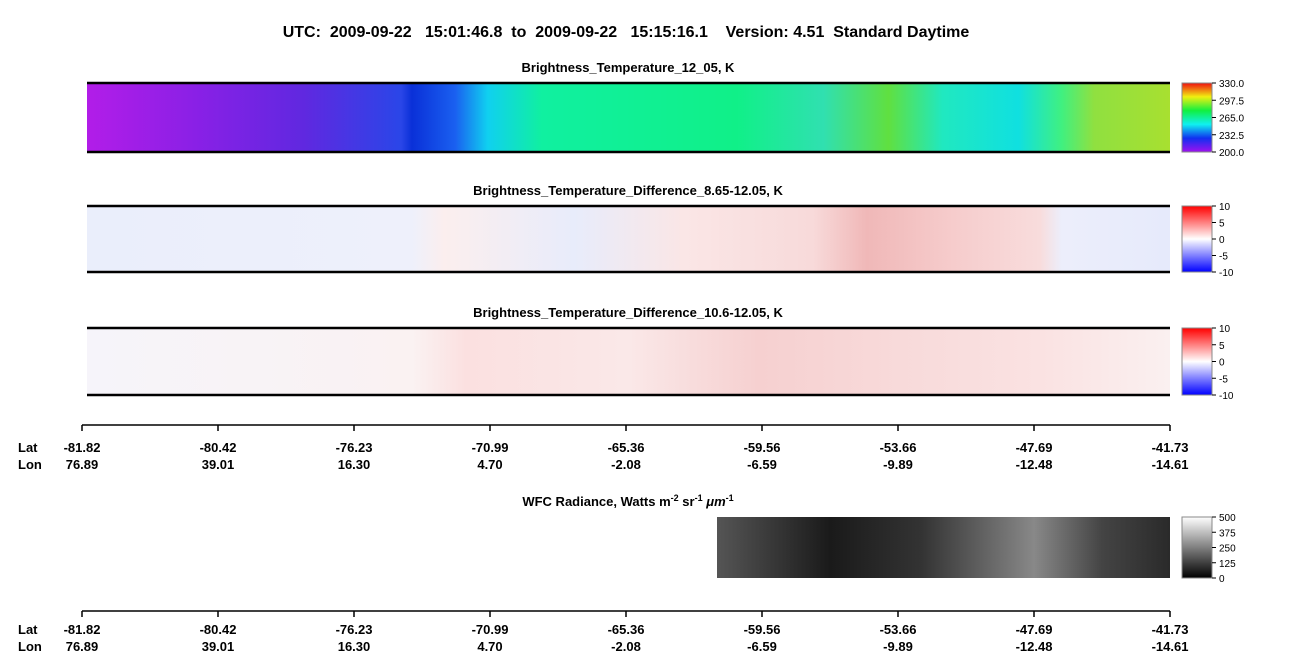 This screenshot has width=1300, height=672. What do you see at coordinates (1227, 549) in the screenshot?
I see `colorbar-tick-label: 250` at bounding box center [1227, 549].